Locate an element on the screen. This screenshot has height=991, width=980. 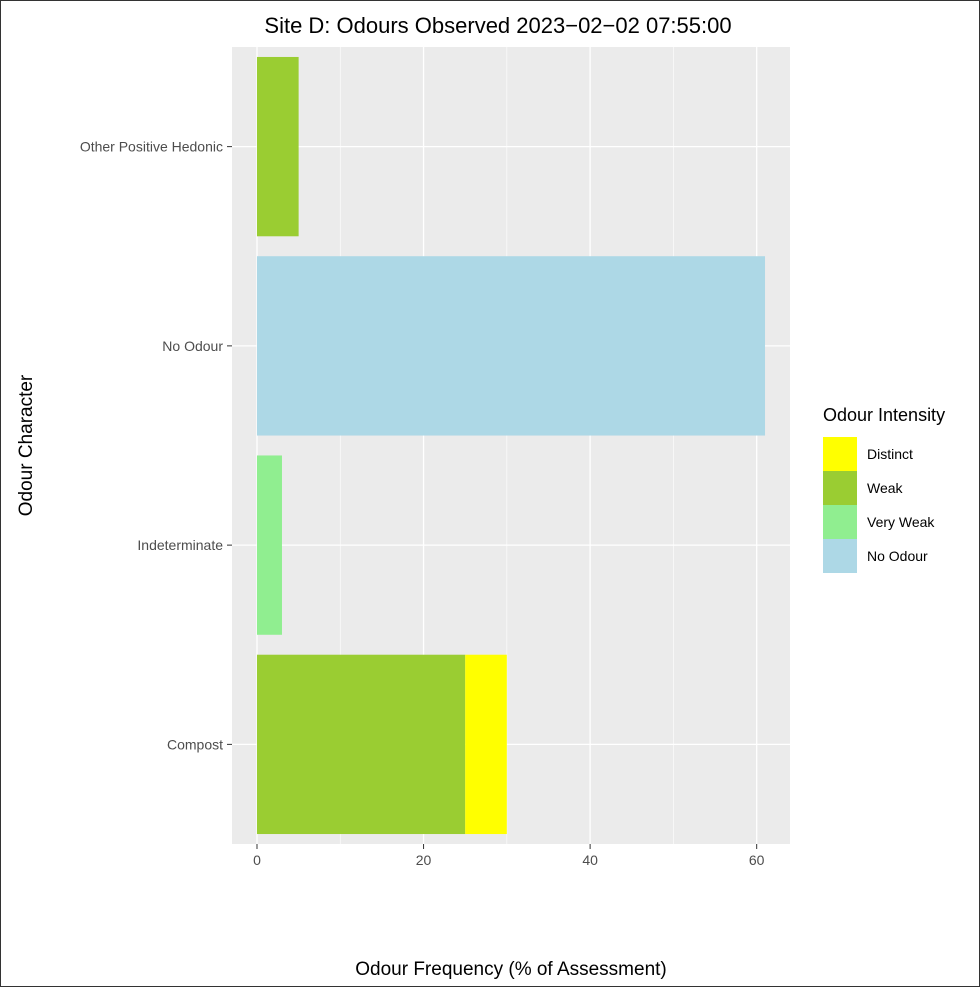
x-tick-label: 60 is located at coordinates (757, 860).